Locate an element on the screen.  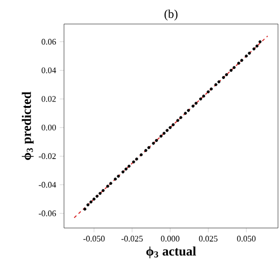
y-tick-label: 0.04 is located at coordinates (49, 70).